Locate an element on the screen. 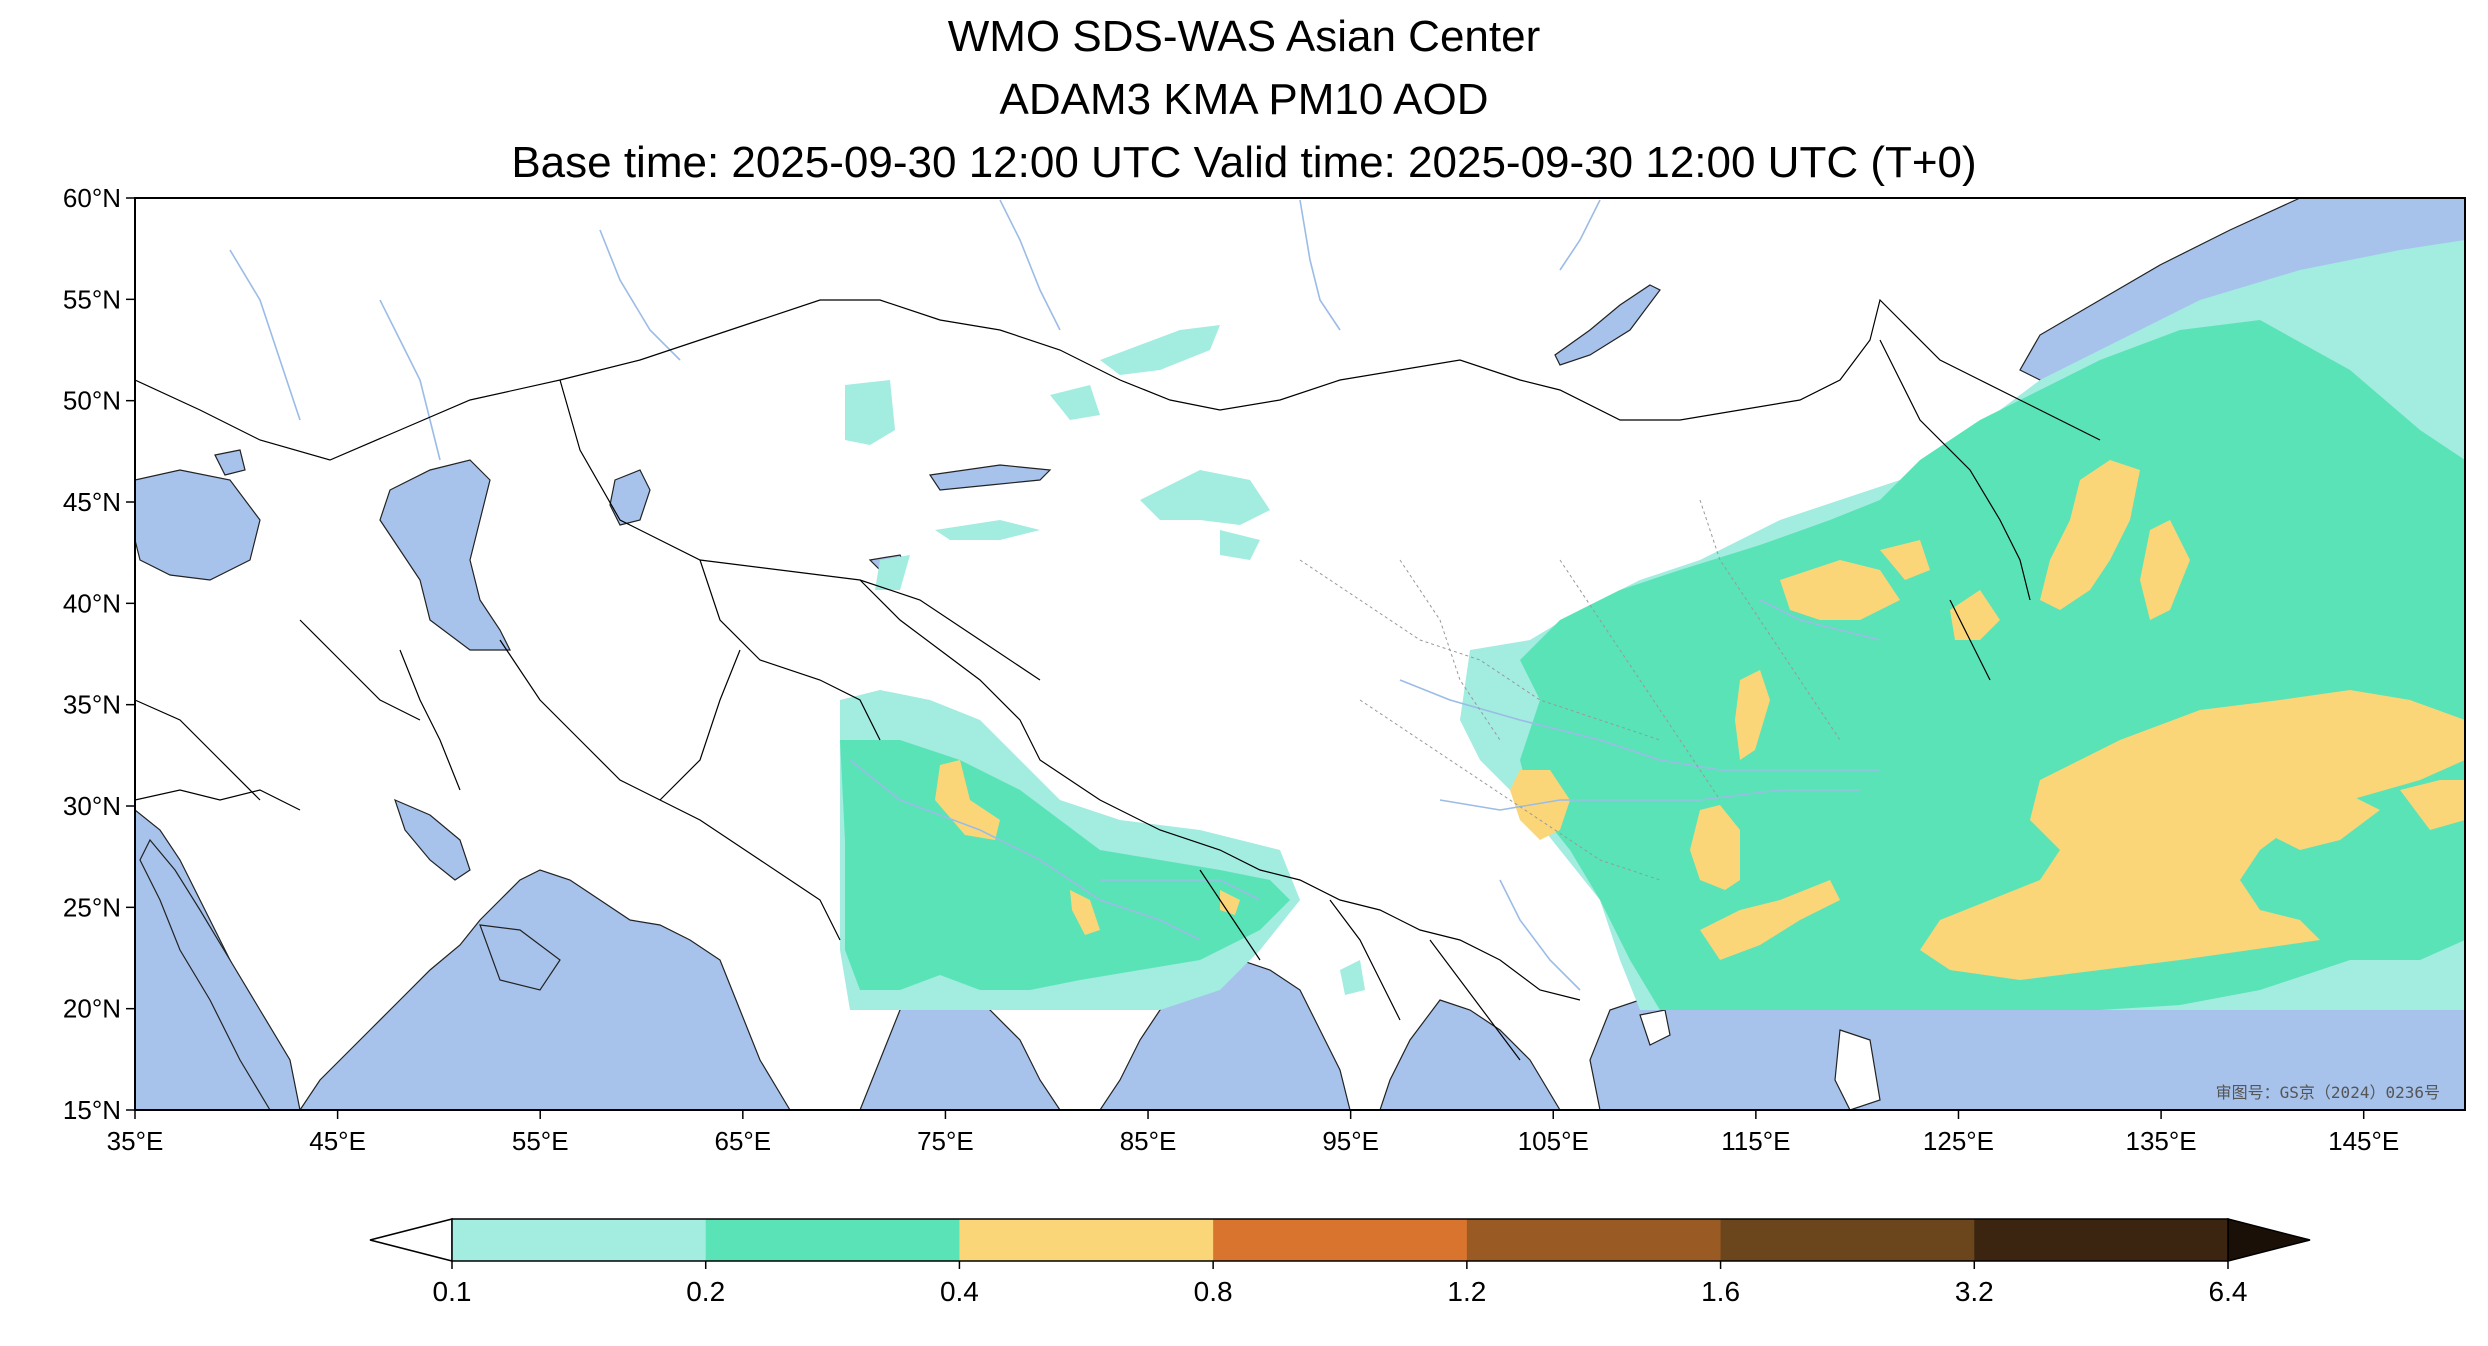 Image resolution: width=2488 pixels, height=1346 pixels. approval-stamp: 审图号：GS京（2024）0236号 is located at coordinates (2328, 1092).